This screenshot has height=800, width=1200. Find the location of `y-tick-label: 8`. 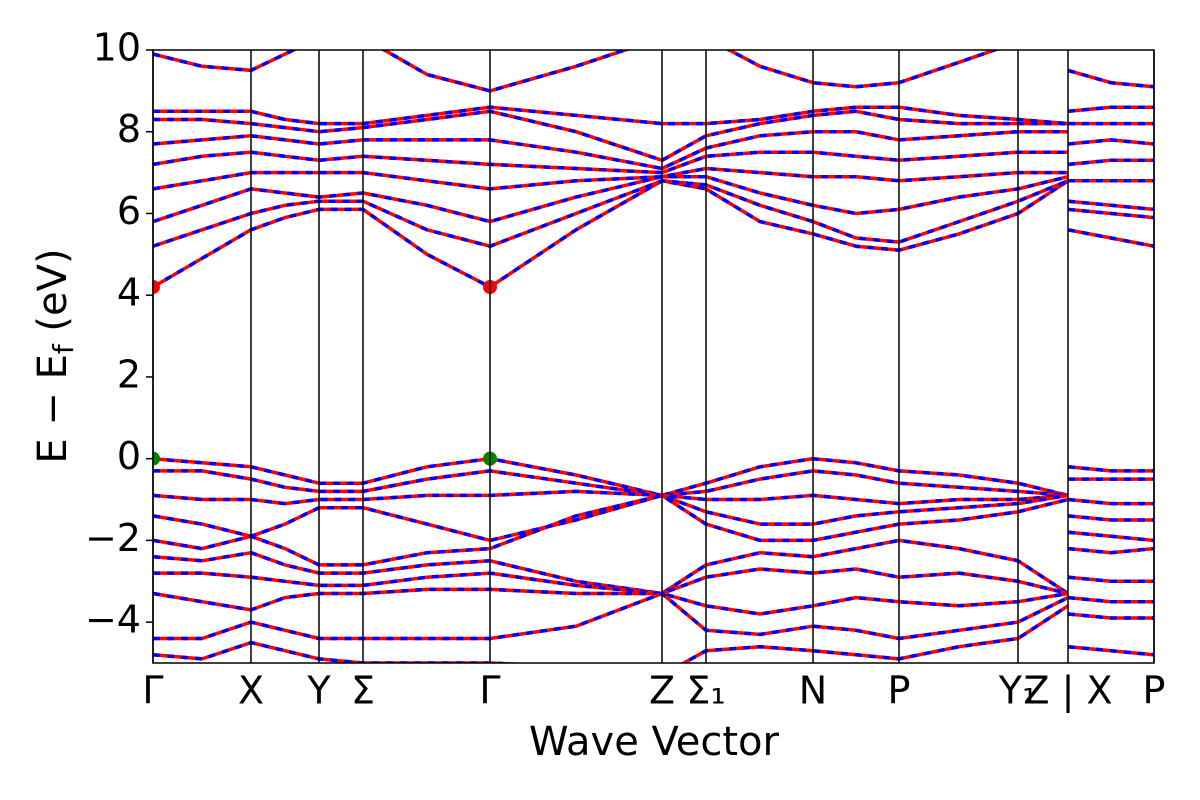

y-tick-label: 8 is located at coordinates (129, 129).